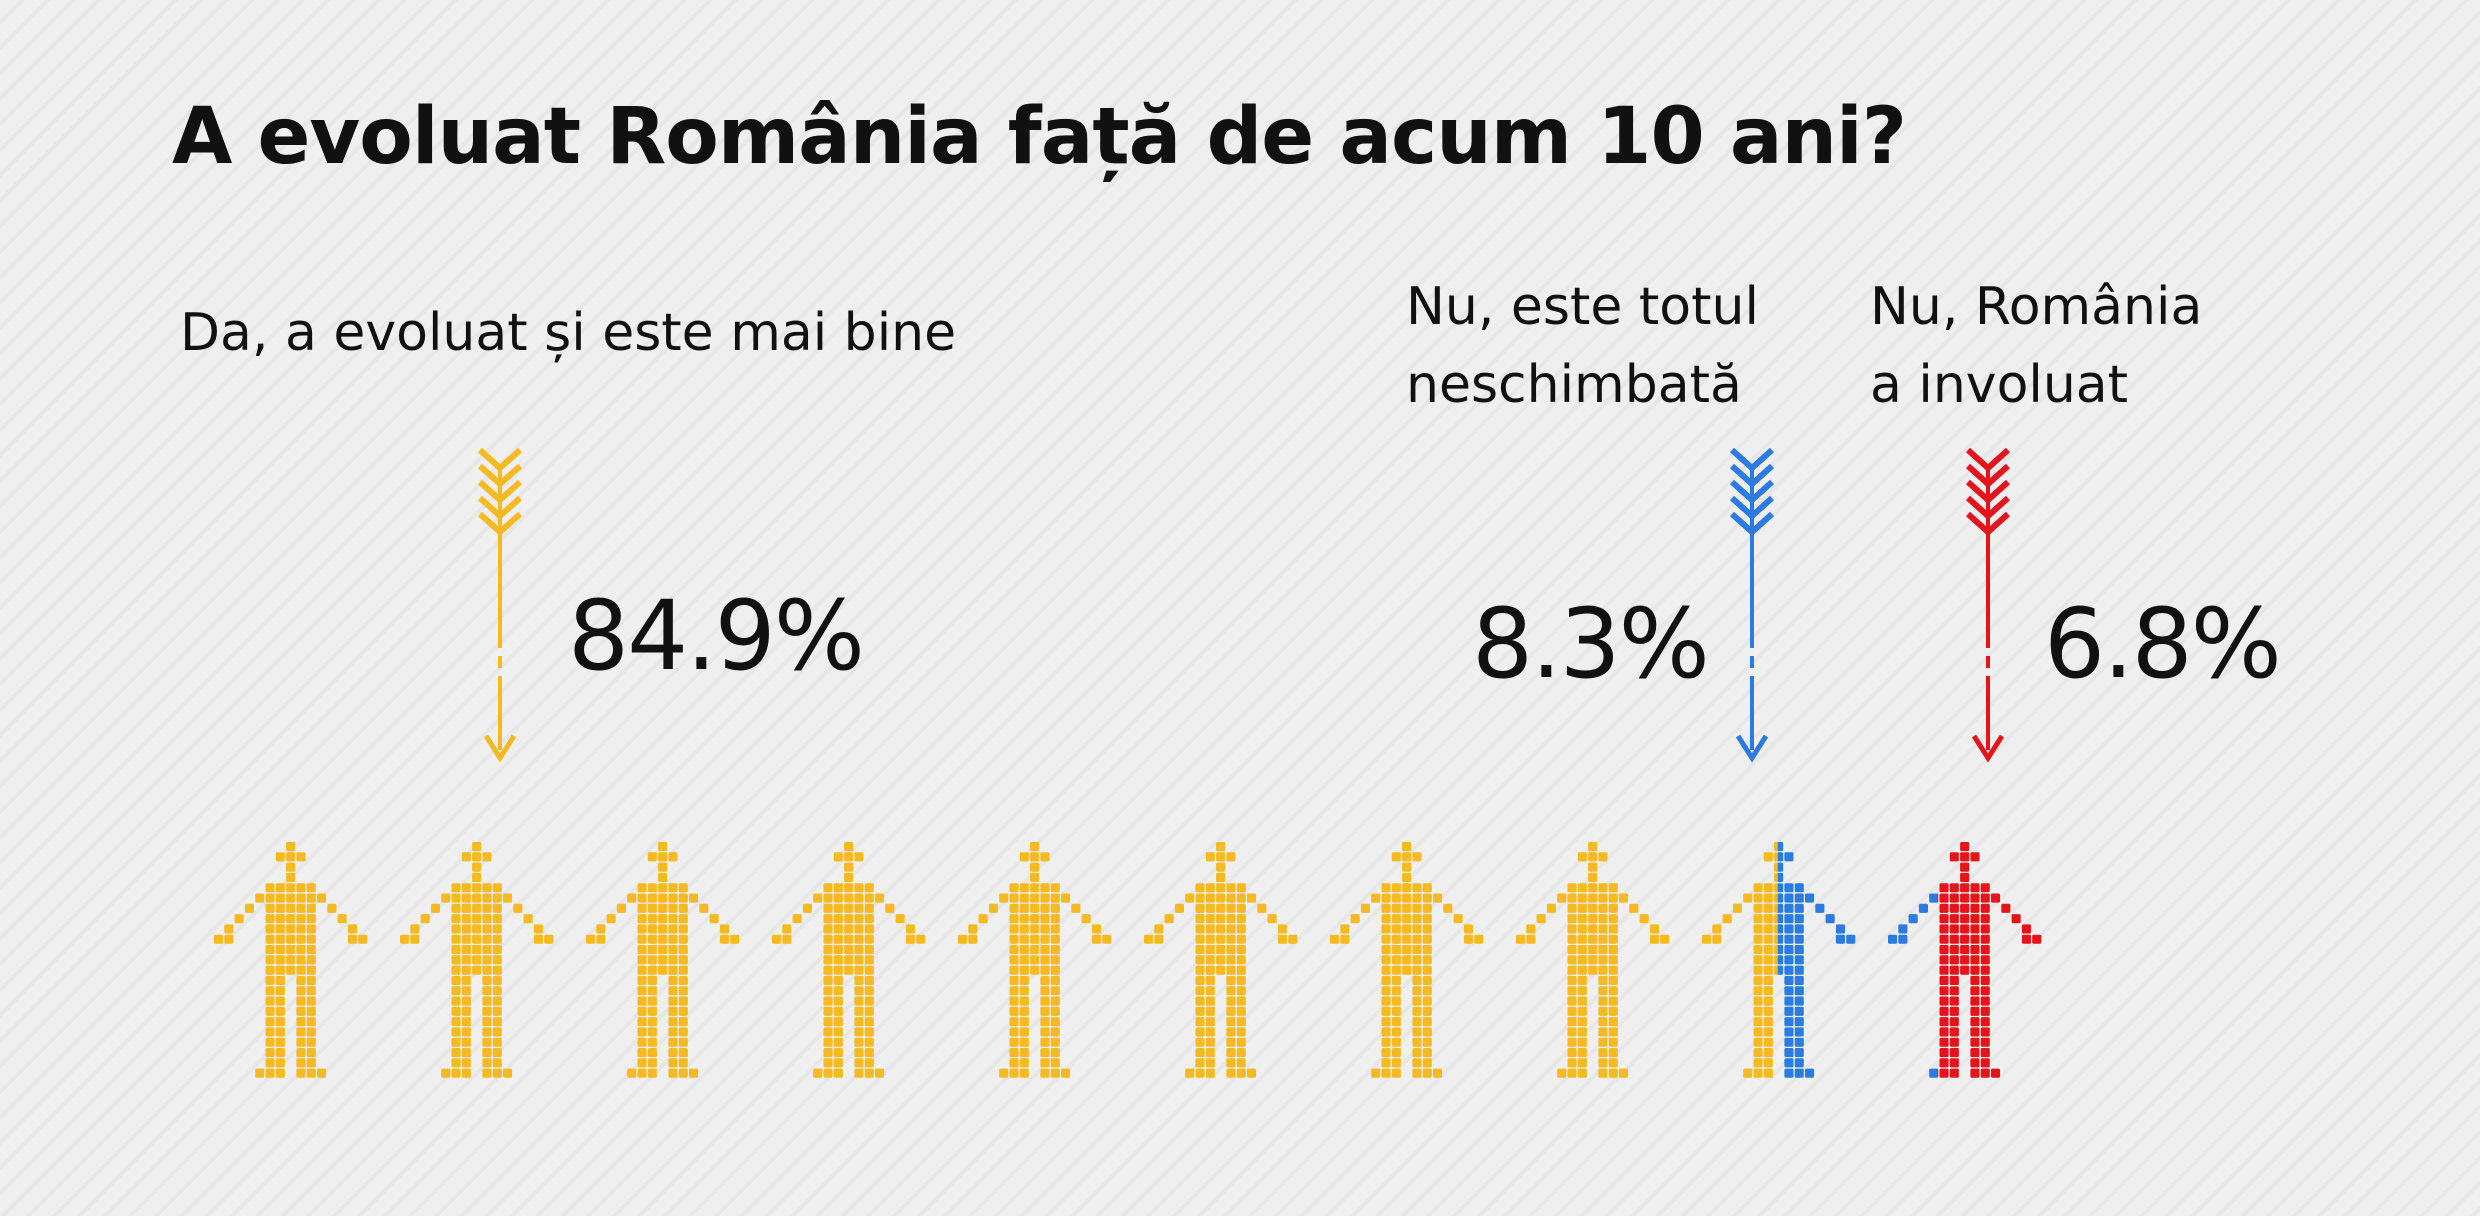  What do you see at coordinates (1752, 605) in the screenshot?
I see `arrow-unchanged` at bounding box center [1752, 605].